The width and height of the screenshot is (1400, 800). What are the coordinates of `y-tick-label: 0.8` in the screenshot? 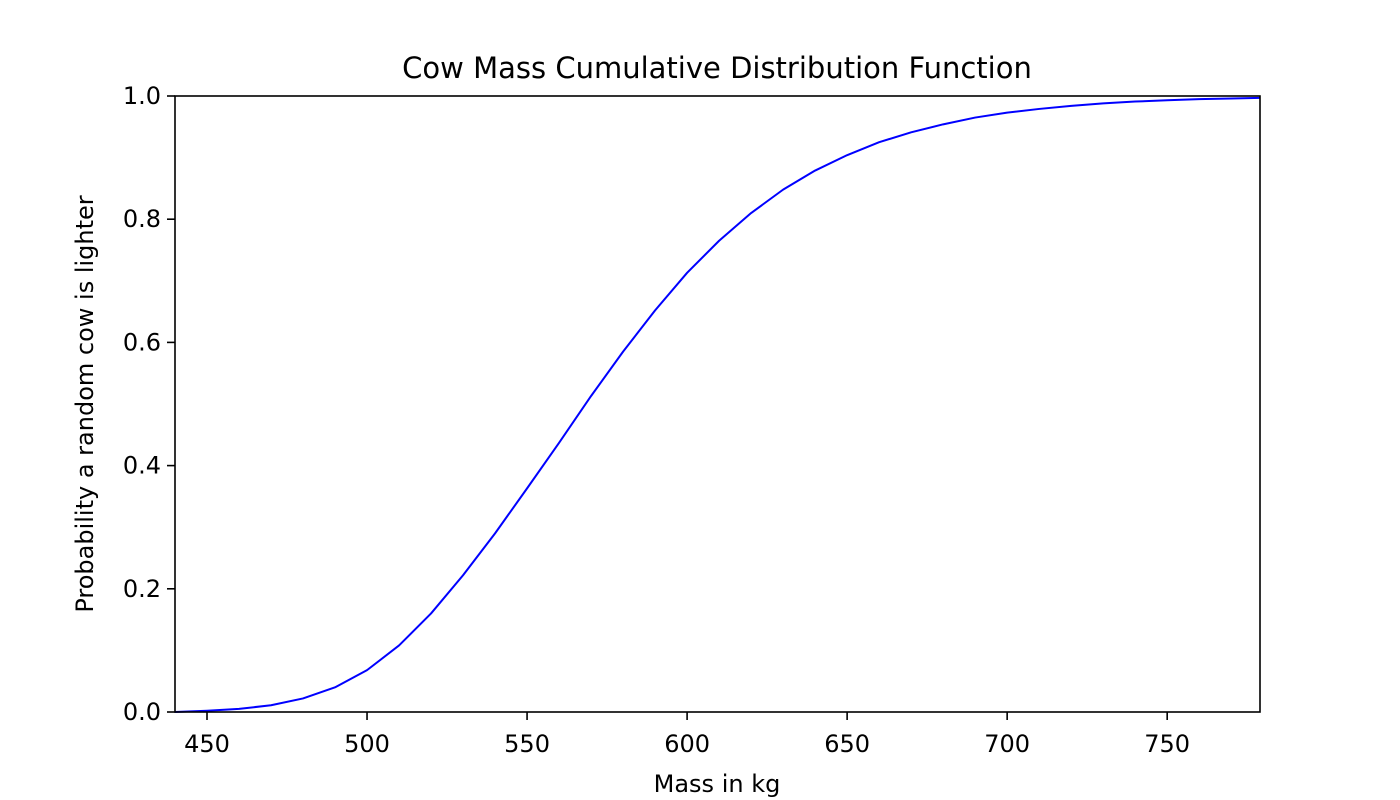 It's located at (142, 219).